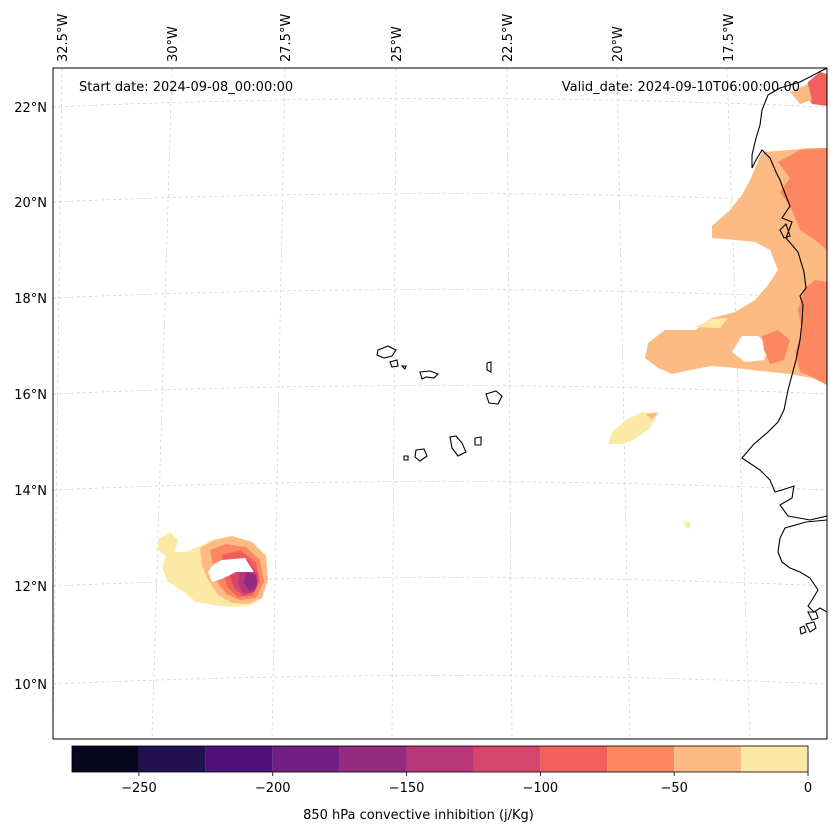 This screenshot has width=837, height=836. I want to click on parallel-20n, so click(440, 198).